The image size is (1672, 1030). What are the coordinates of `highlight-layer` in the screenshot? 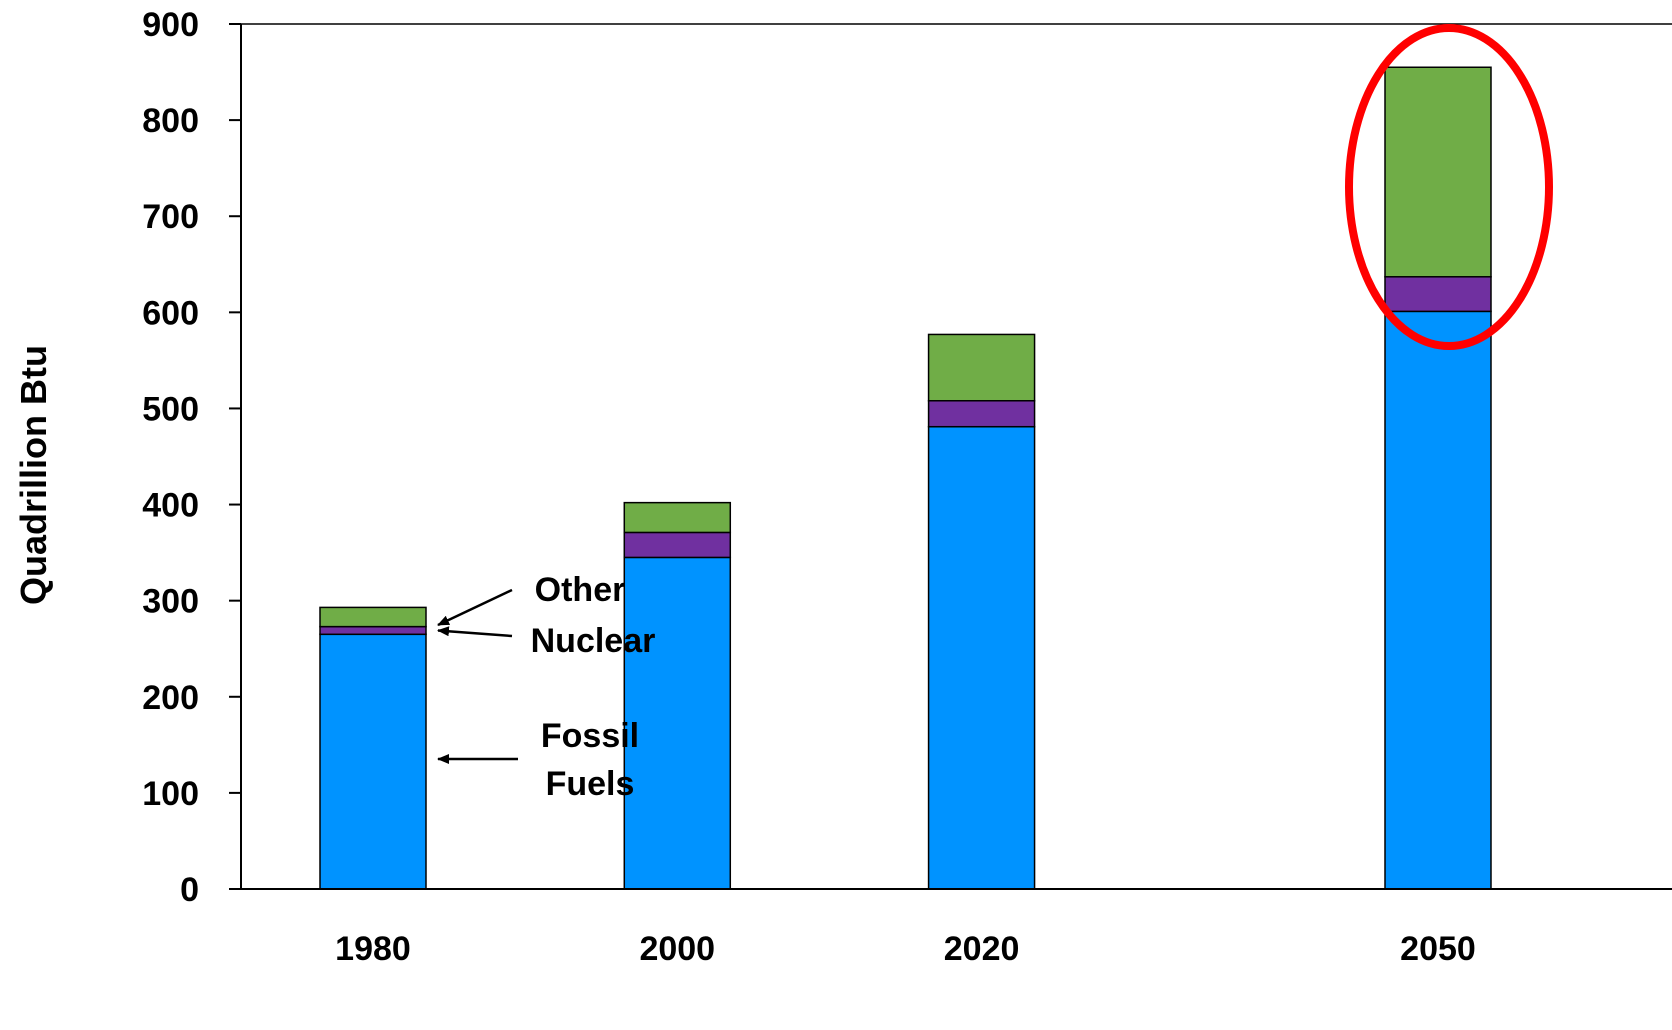 It's located at (1449, 187).